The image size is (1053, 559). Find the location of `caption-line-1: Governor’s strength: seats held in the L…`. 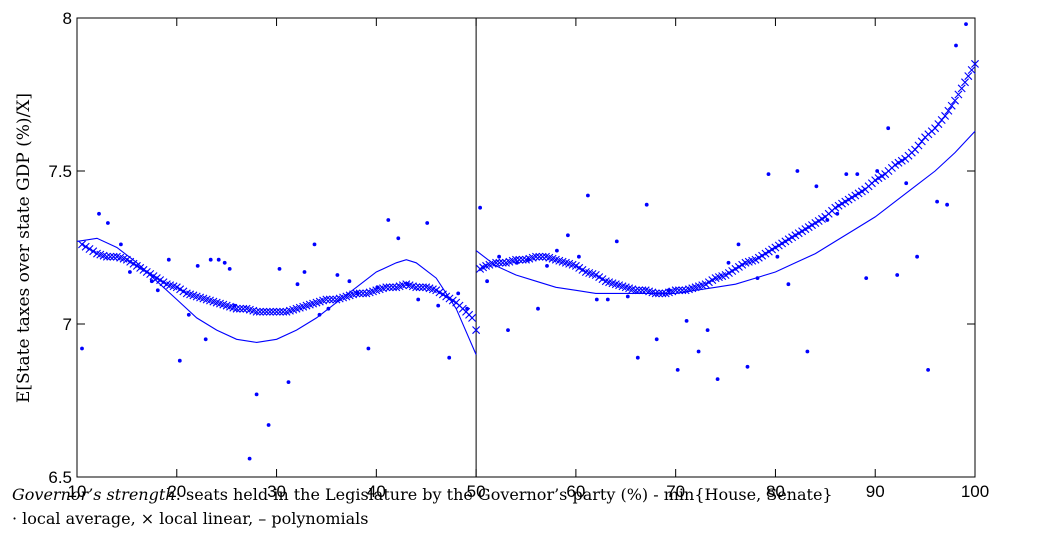

caption-line-1: Governor’s strength: seats held in the L… is located at coordinates (422, 494).